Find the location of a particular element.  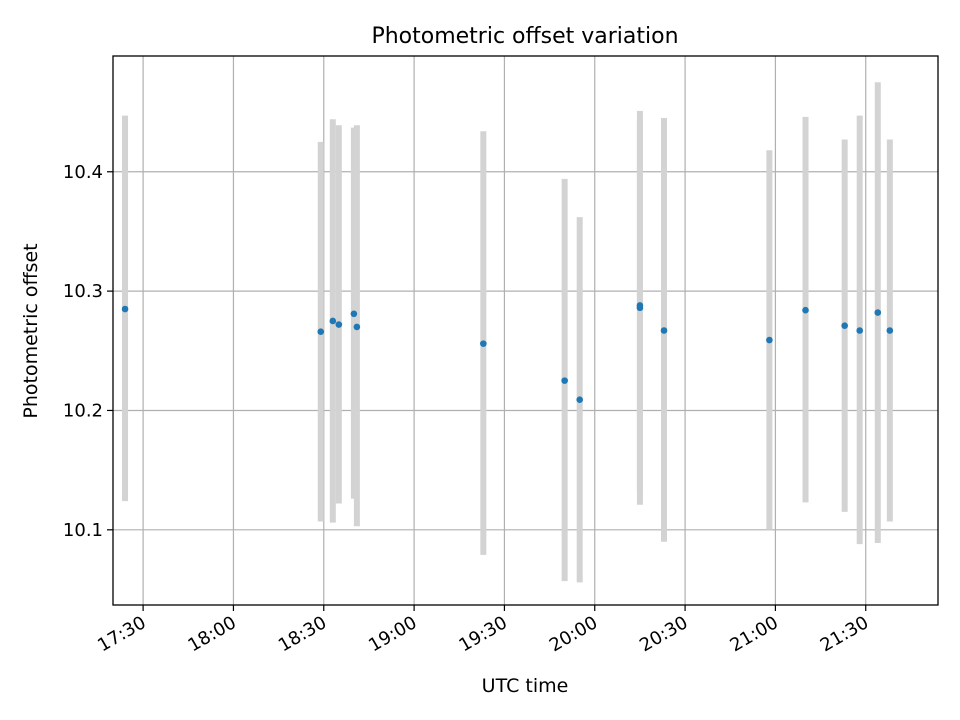

x-tick-label: 17:30 is located at coordinates (121, 634).